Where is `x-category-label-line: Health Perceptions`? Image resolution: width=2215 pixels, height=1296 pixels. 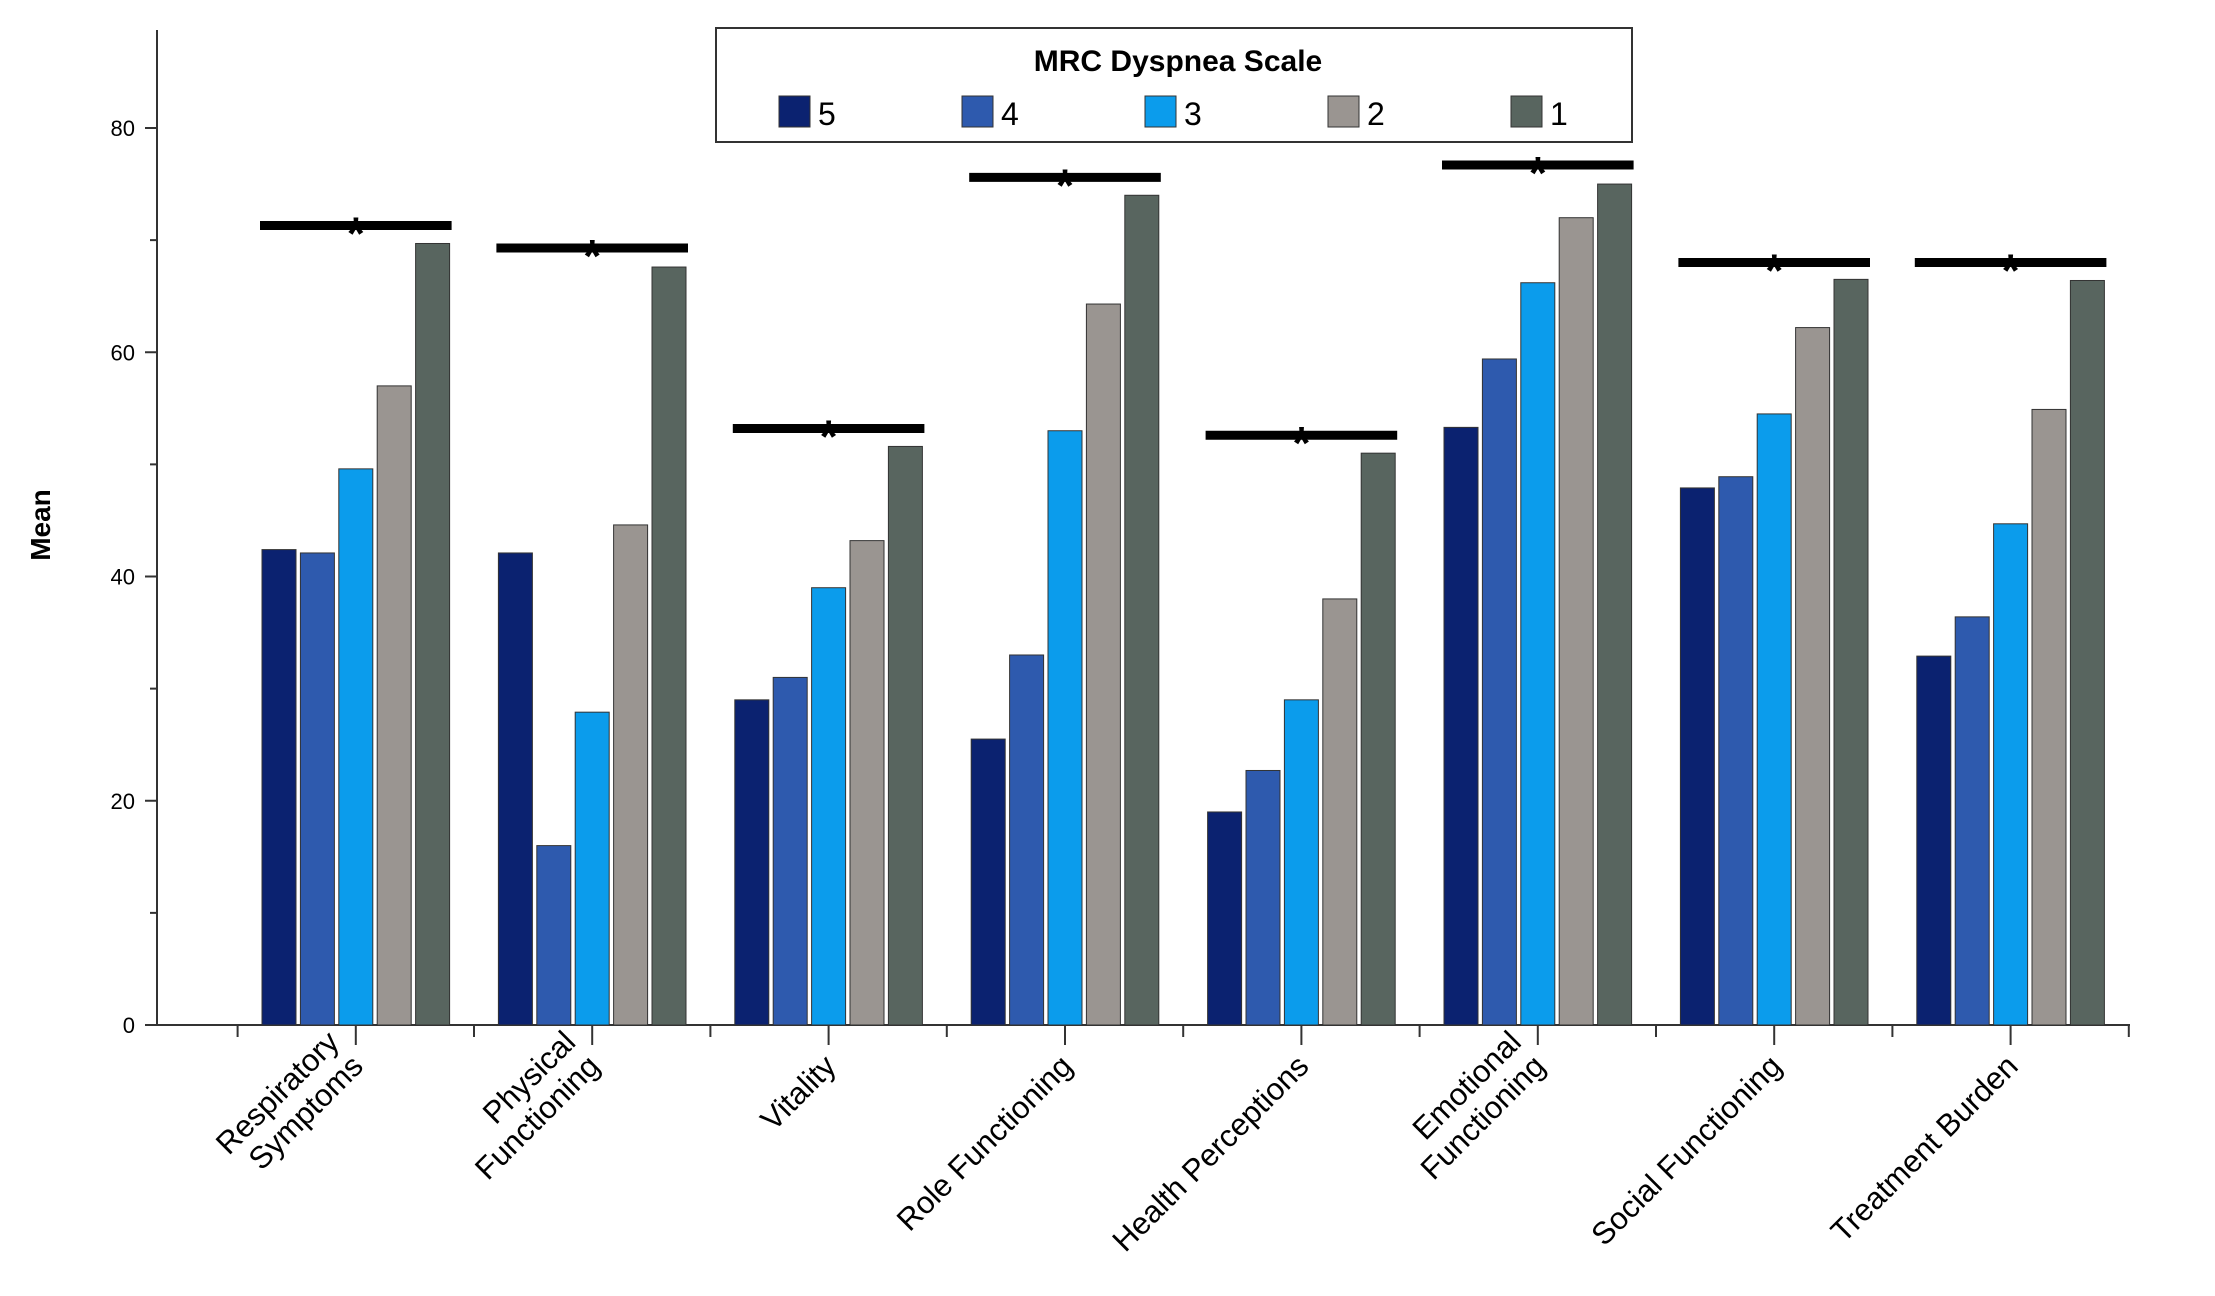
x-category-label-line: Health Perceptions is located at coordinates (1210, 1153).